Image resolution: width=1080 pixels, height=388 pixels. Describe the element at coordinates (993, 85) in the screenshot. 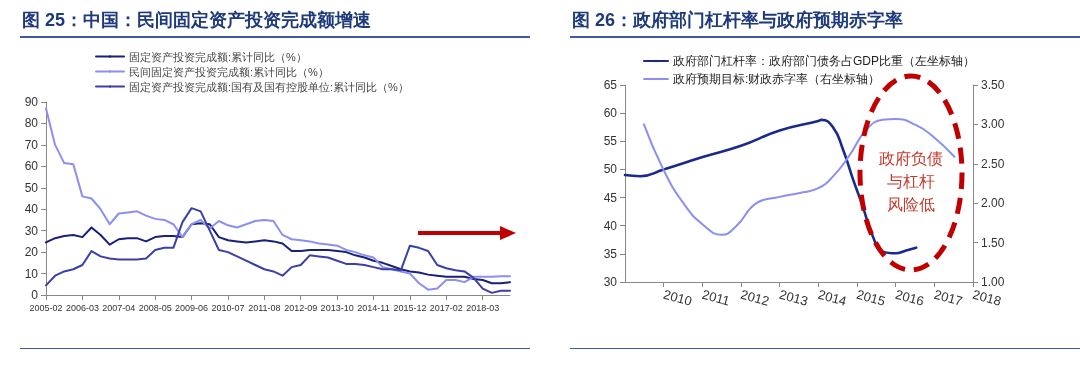

I see `y2-tick-label: 3.50` at that location.